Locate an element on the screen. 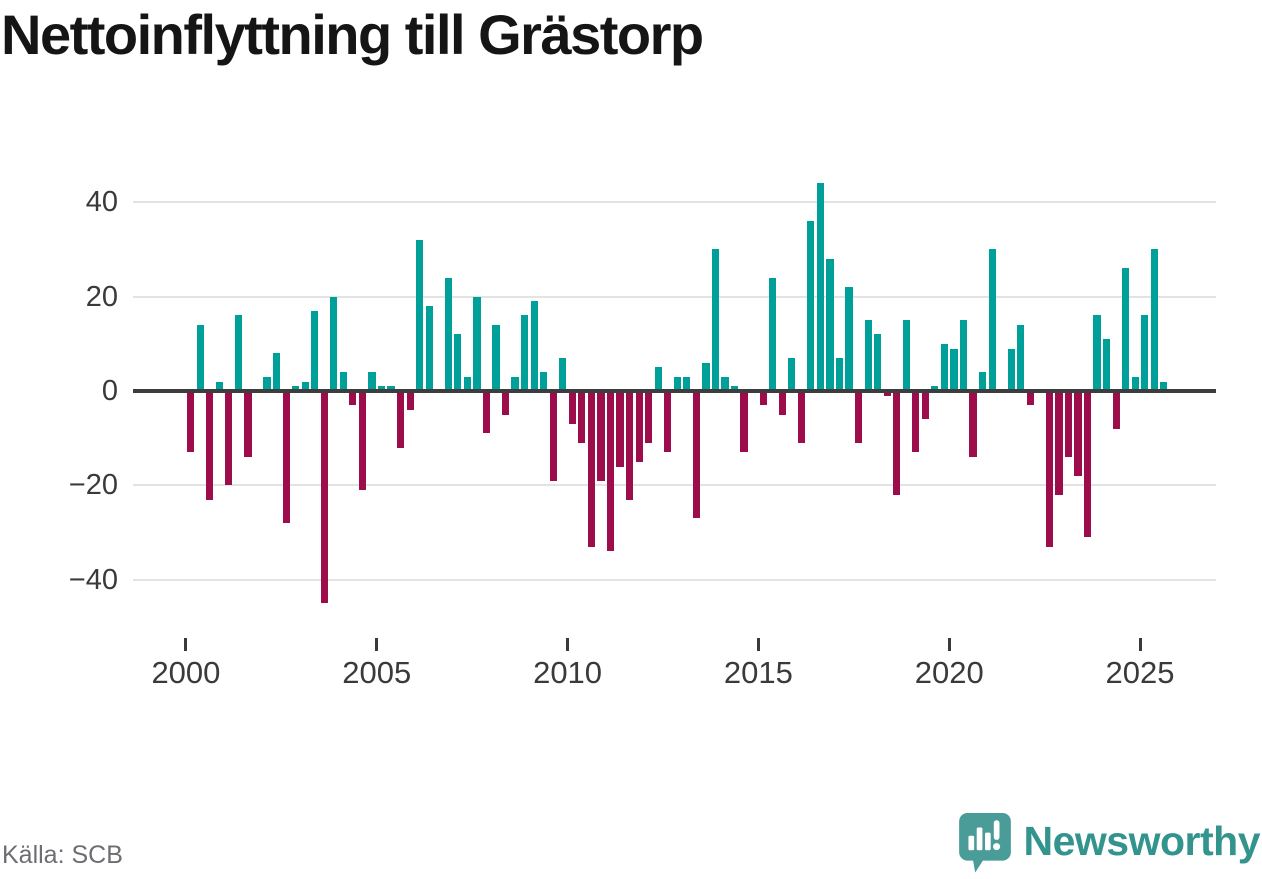 This screenshot has width=1262, height=879. newsworthy-brand: Newsworthy is located at coordinates (1109, 843).